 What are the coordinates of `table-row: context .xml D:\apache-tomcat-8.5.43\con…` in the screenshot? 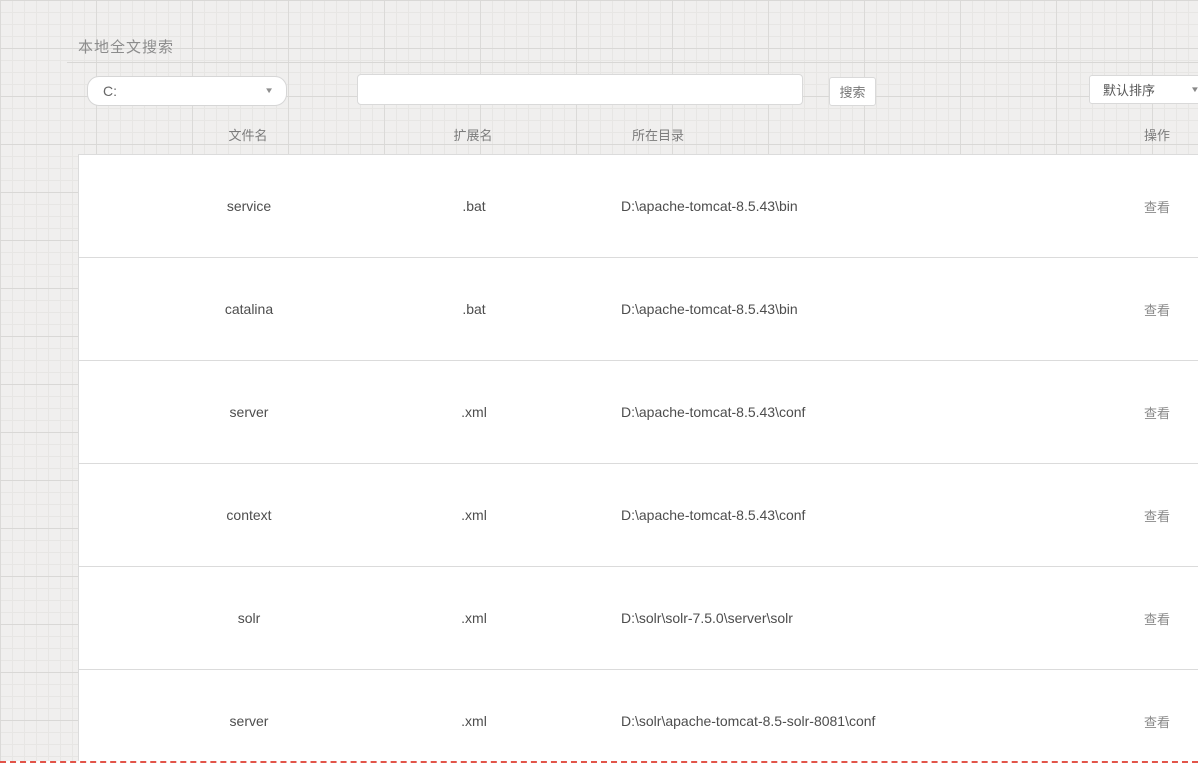 It's located at (638, 515).